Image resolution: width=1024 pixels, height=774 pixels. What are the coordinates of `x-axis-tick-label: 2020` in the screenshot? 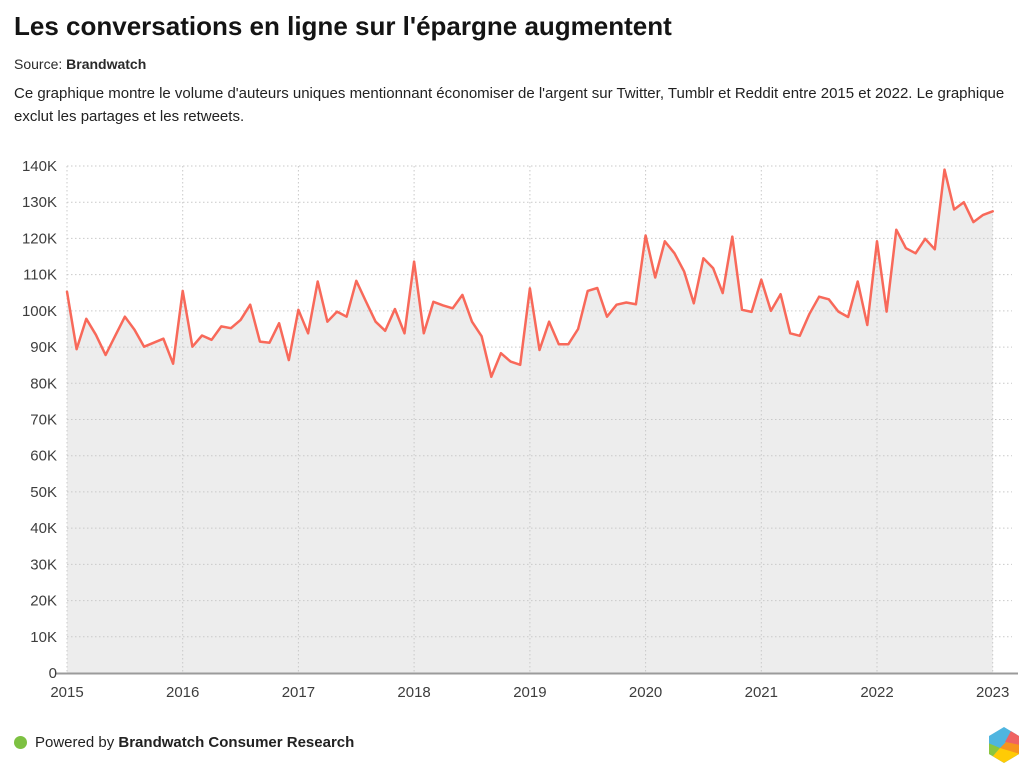 It's located at (645, 692).